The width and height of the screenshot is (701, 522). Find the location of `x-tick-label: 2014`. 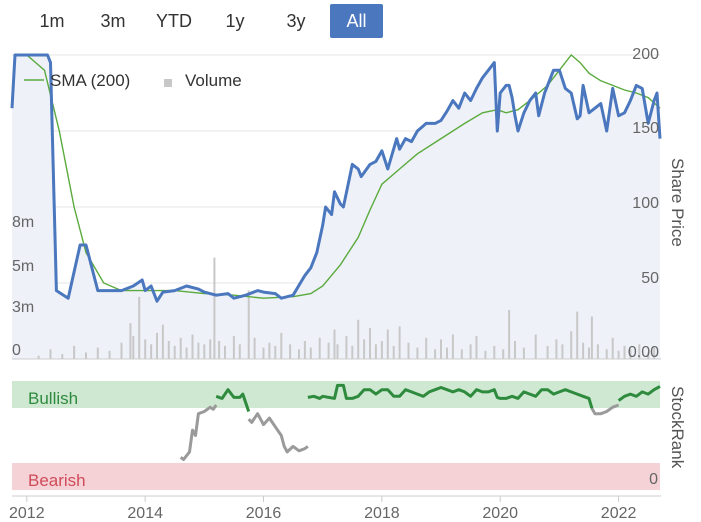

x-tick-label: 2014 is located at coordinates (145, 513).